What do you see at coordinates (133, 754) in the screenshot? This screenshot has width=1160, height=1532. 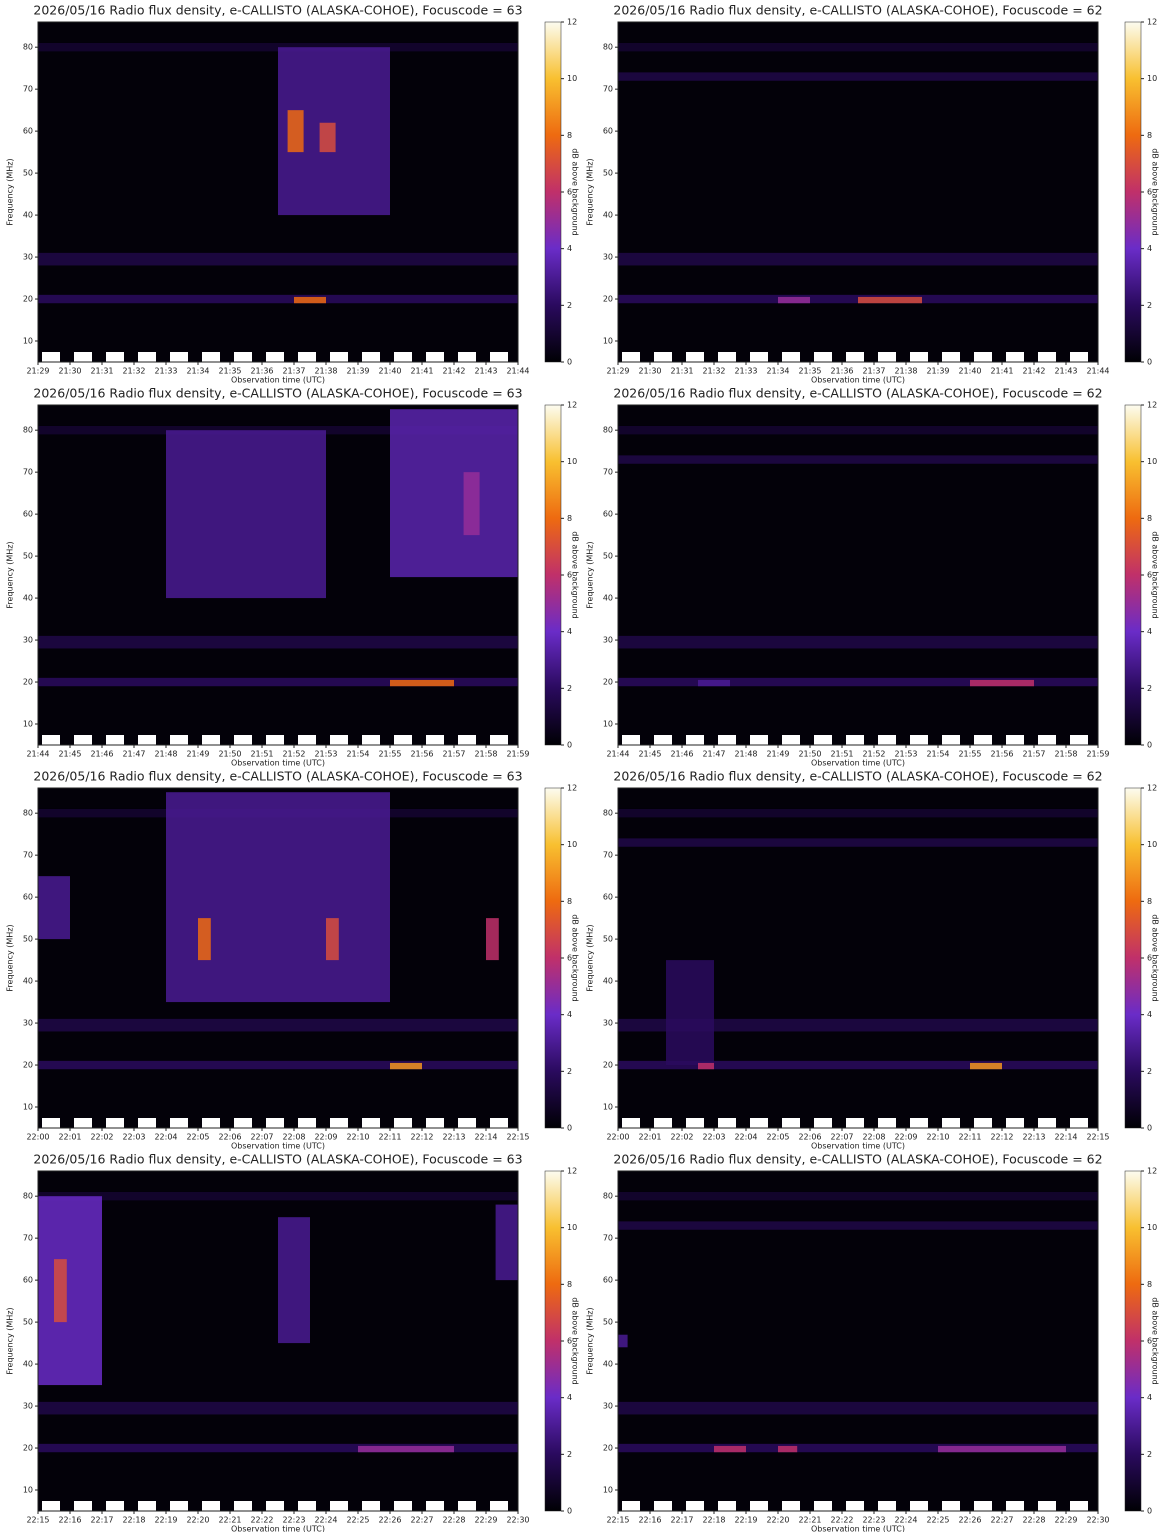 I see `x-tick-label: 21:47` at bounding box center [133, 754].